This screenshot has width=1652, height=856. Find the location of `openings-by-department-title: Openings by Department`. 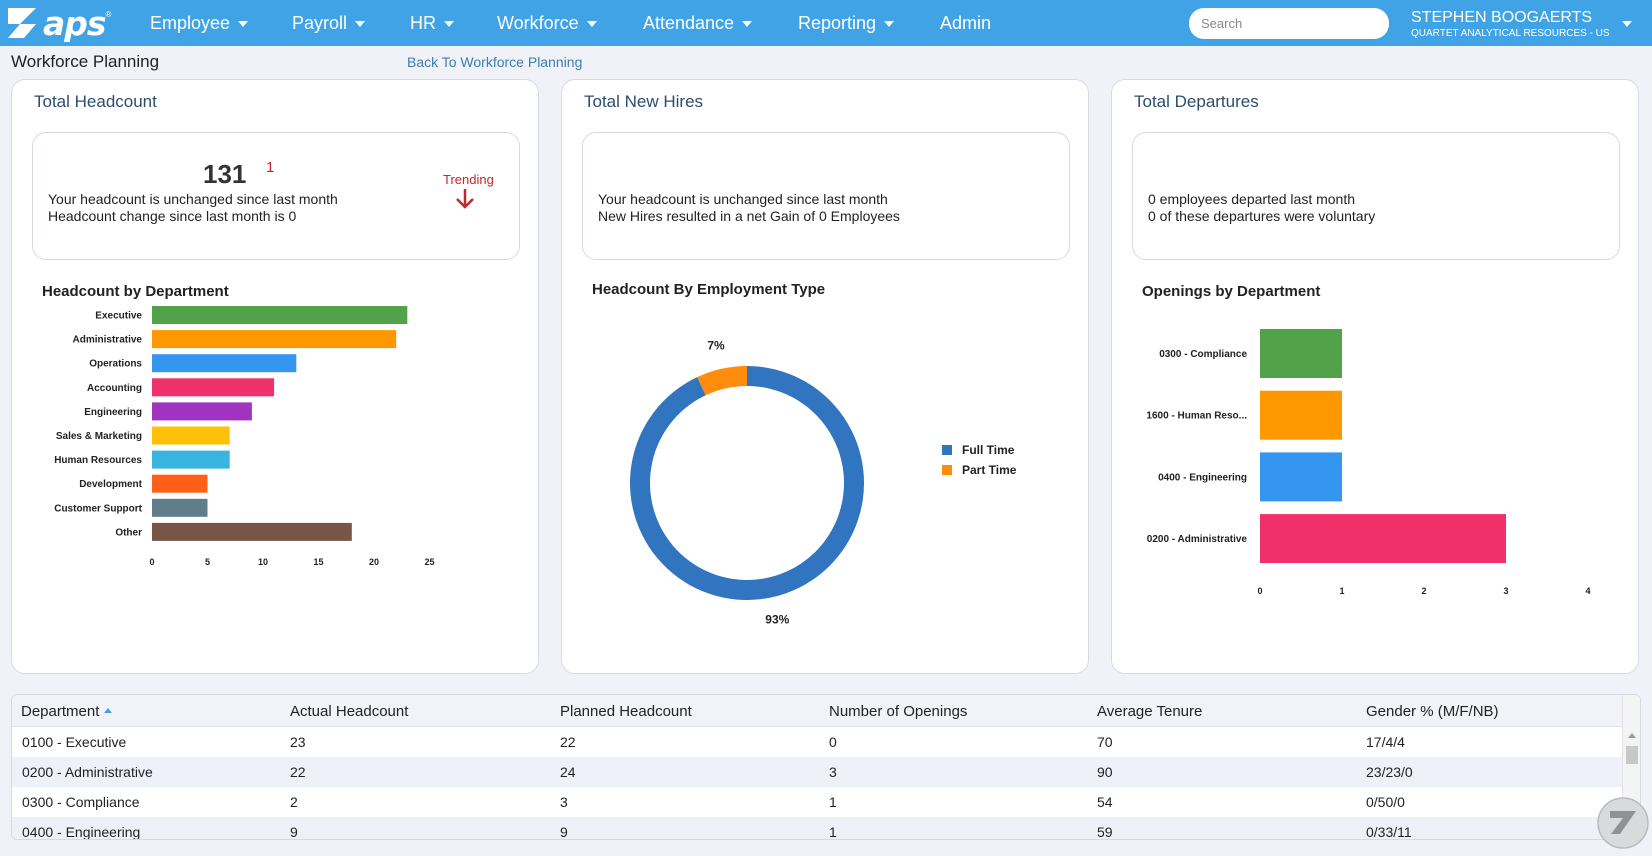

openings-by-department-title: Openings by Department is located at coordinates (1231, 291).